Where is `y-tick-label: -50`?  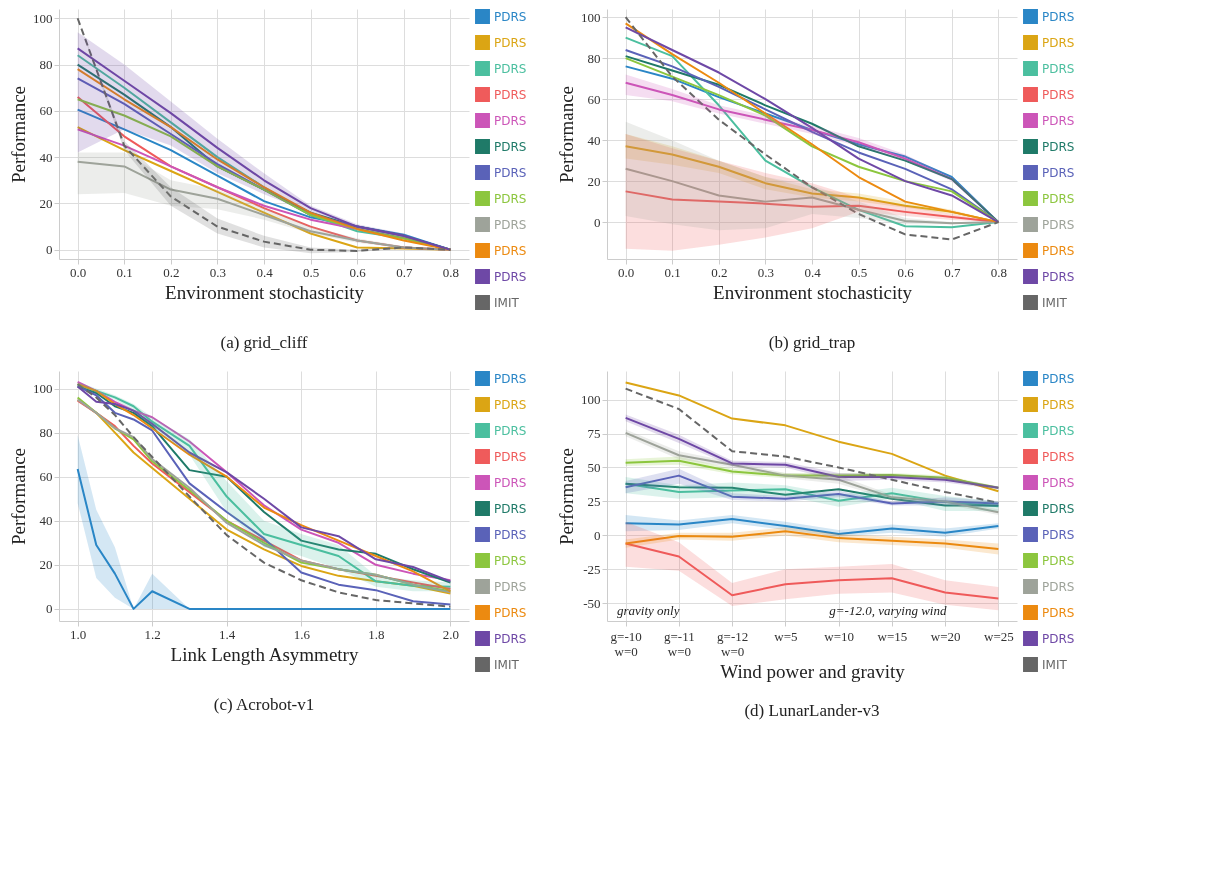 y-tick-label: -50 is located at coordinates (592, 603).